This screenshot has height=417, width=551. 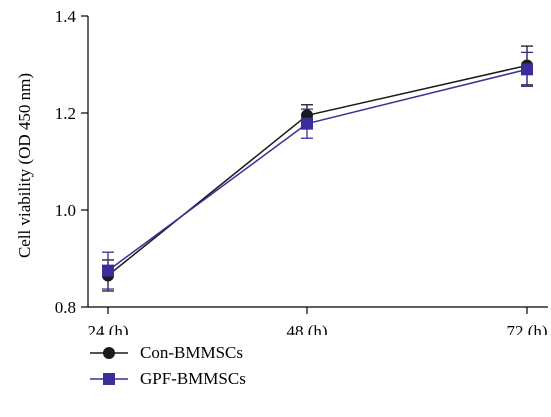 I want to click on x-tick-label-0: 24 (h), so click(x=107, y=328).